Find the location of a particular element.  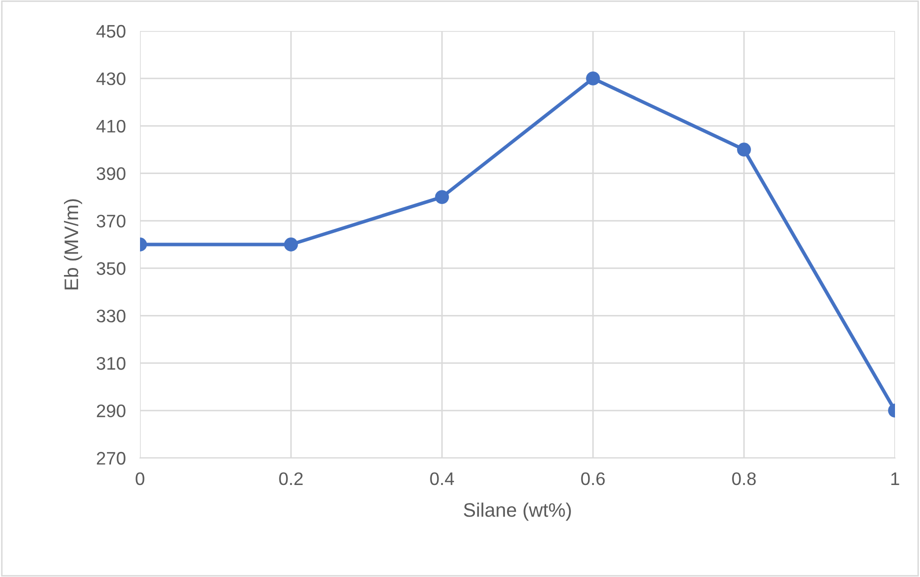

x-tick-label: 1 is located at coordinates (895, 478).